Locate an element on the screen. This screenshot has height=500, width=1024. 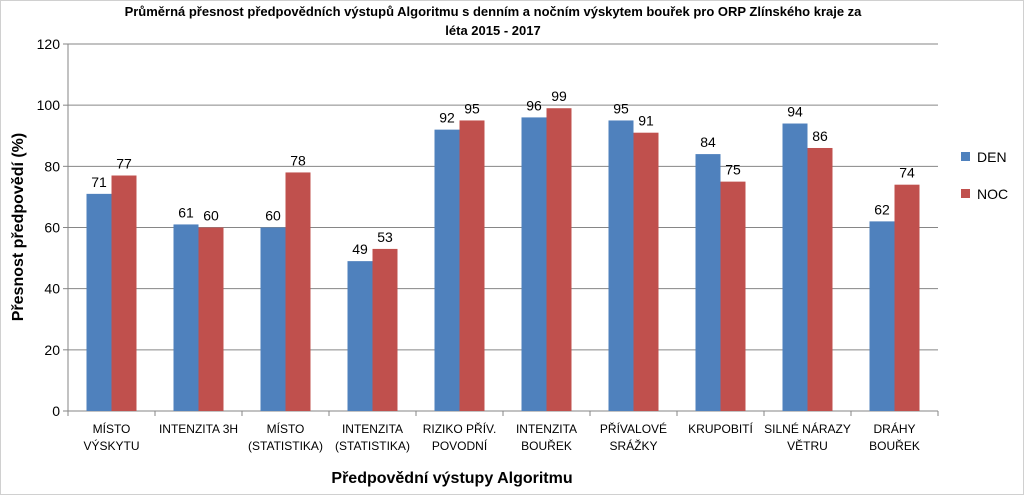
data-label: 75 is located at coordinates (733, 170).